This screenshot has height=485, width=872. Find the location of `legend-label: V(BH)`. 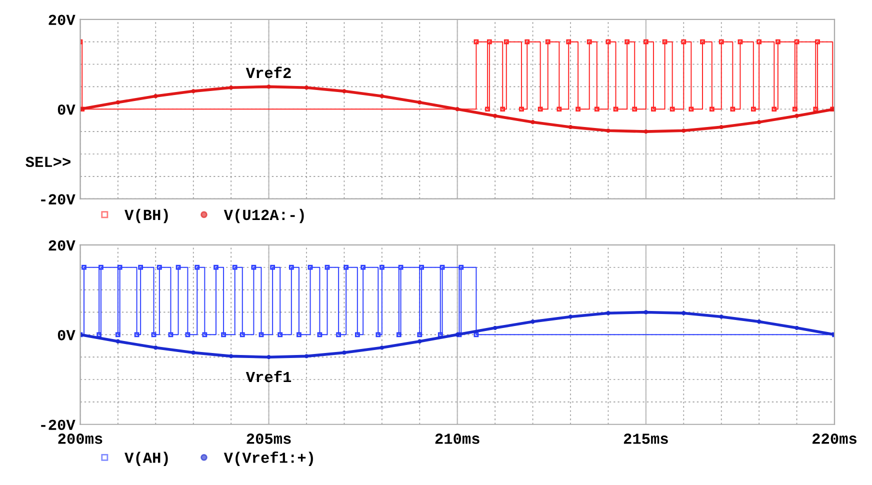

legend-label: V(BH) is located at coordinates (146, 216).